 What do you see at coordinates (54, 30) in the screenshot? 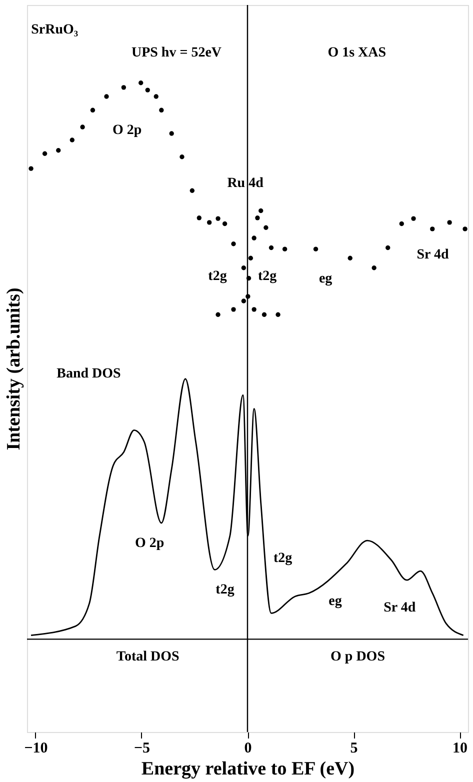
I see `text: SrRuO₃` at bounding box center [54, 30].